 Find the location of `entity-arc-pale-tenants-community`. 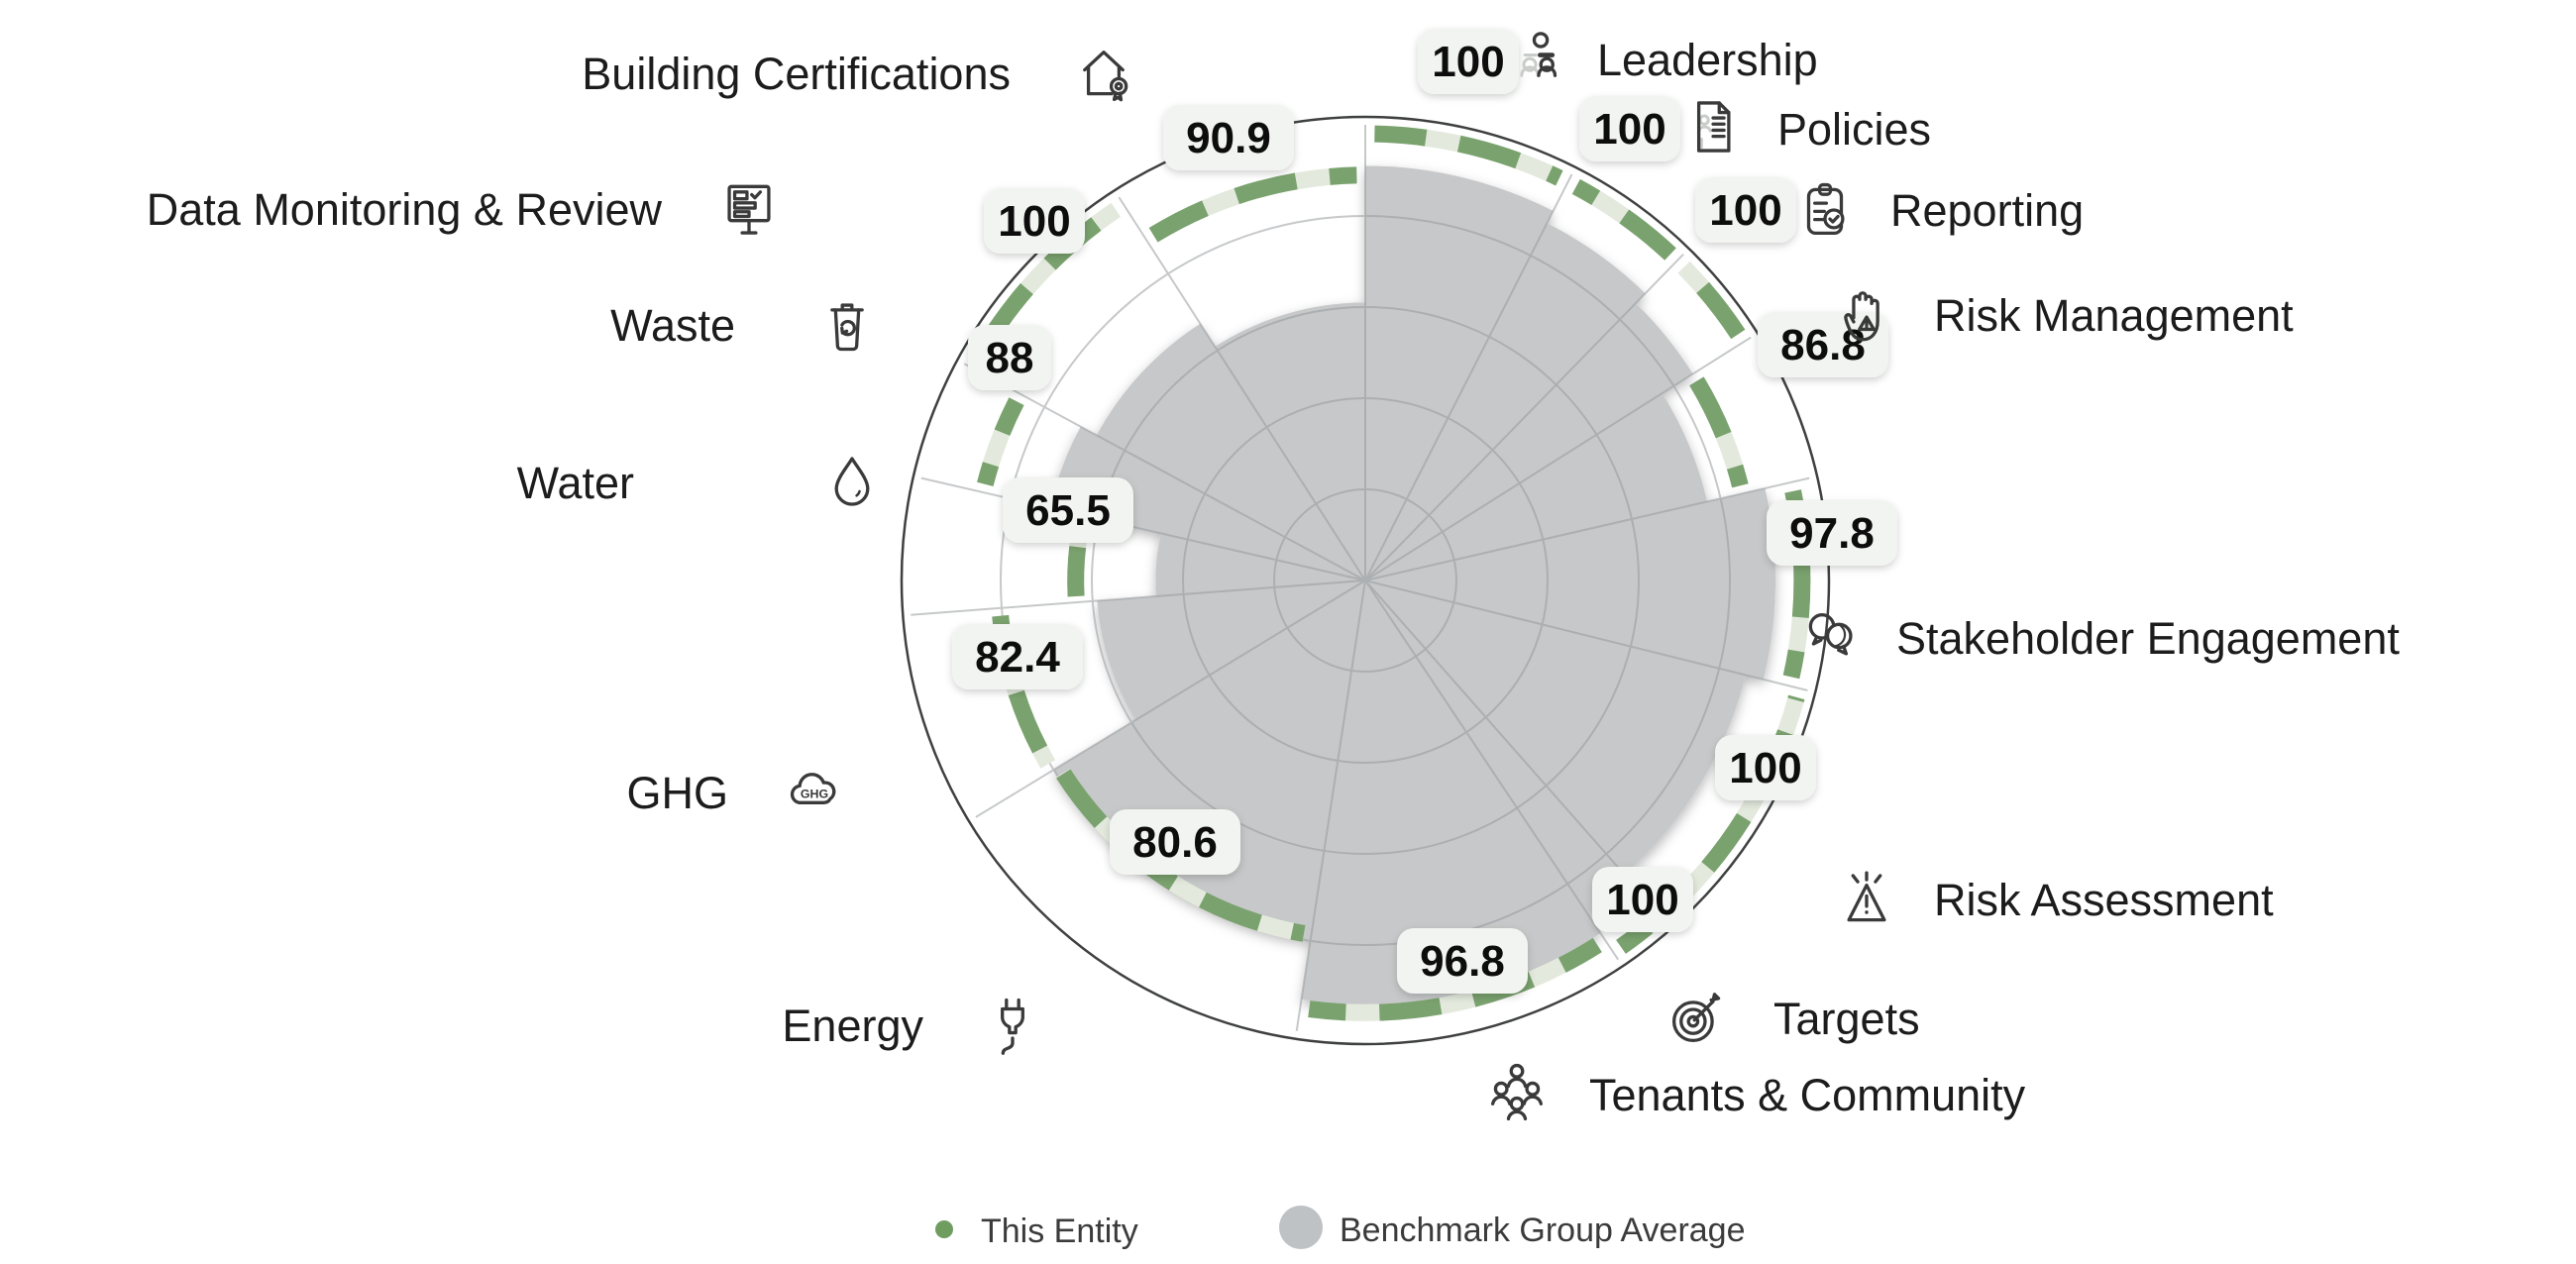

entity-arc-pale-tenants-community is located at coordinates (1455, 979).